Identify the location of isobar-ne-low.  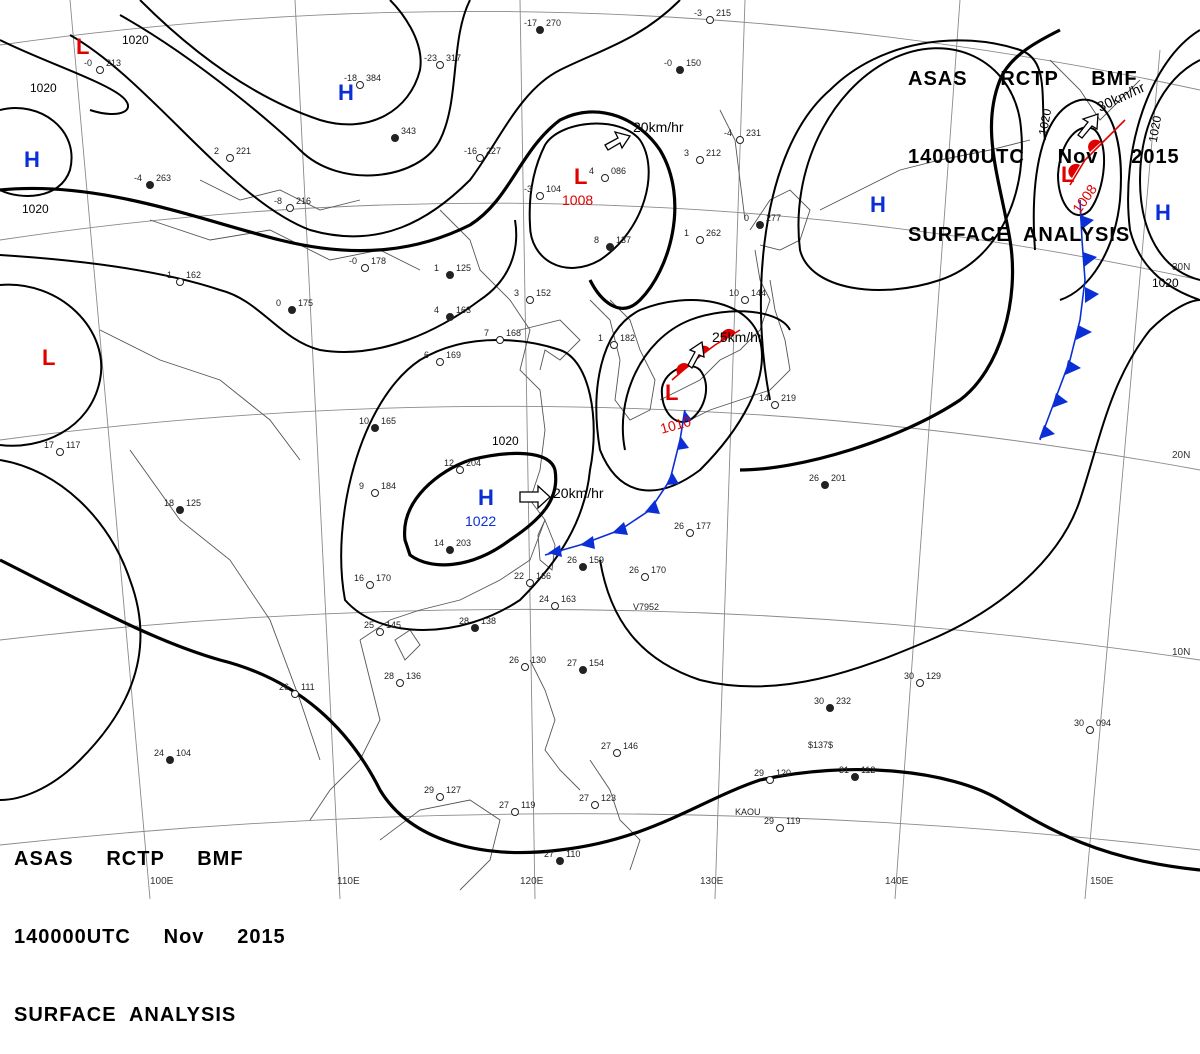
(1081, 171).